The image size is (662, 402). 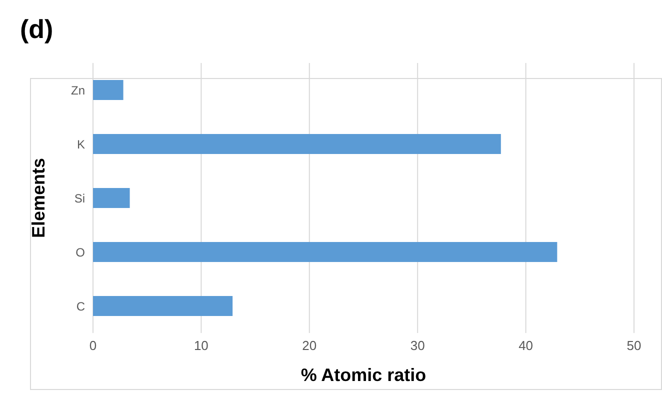 What do you see at coordinates (79, 198) in the screenshot?
I see `y-tick-label: Si` at bounding box center [79, 198].